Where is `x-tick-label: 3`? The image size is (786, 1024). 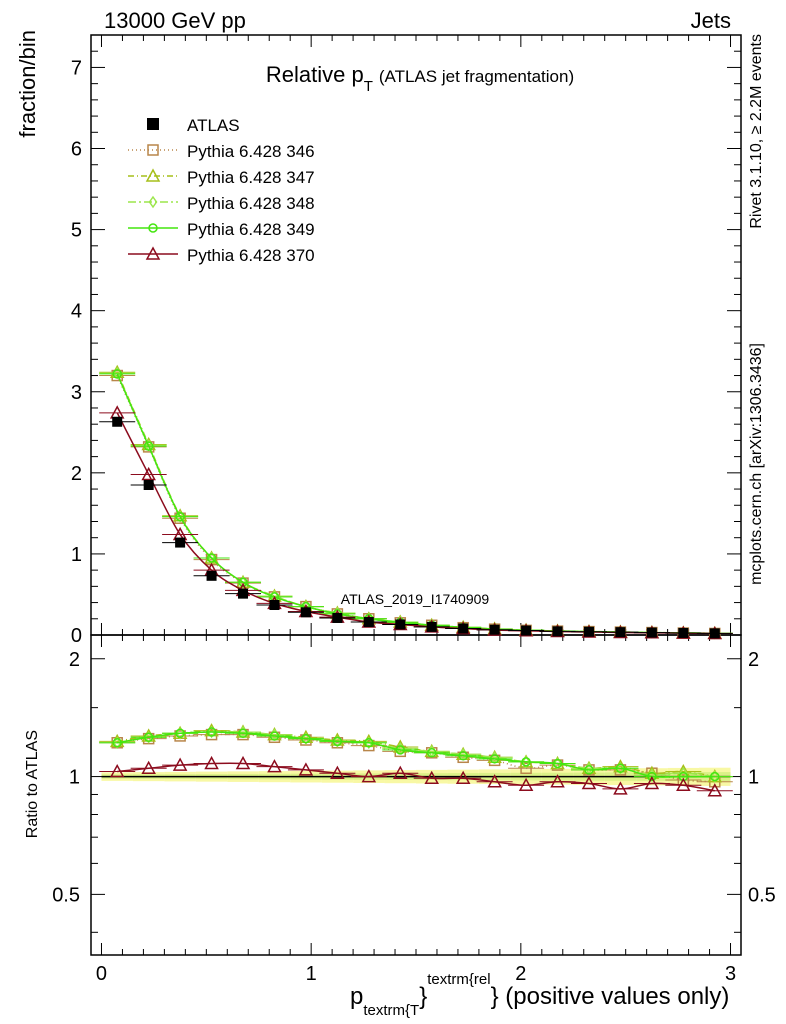 x-tick-label: 3 is located at coordinates (730, 974).